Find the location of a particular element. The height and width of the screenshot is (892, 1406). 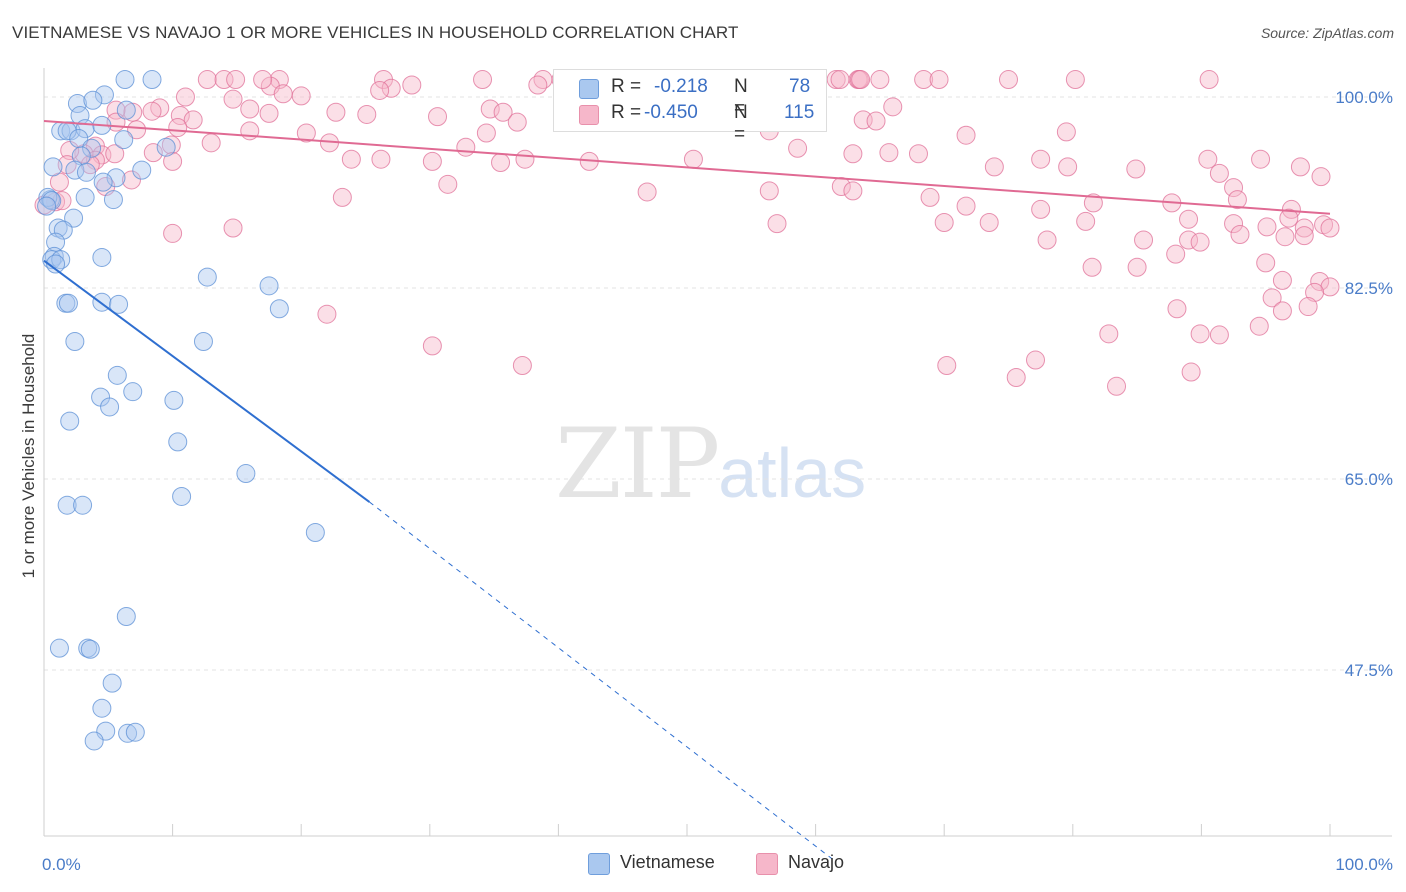

bottom-legend-label-navajo: Navajo is located at coordinates (816, 862).